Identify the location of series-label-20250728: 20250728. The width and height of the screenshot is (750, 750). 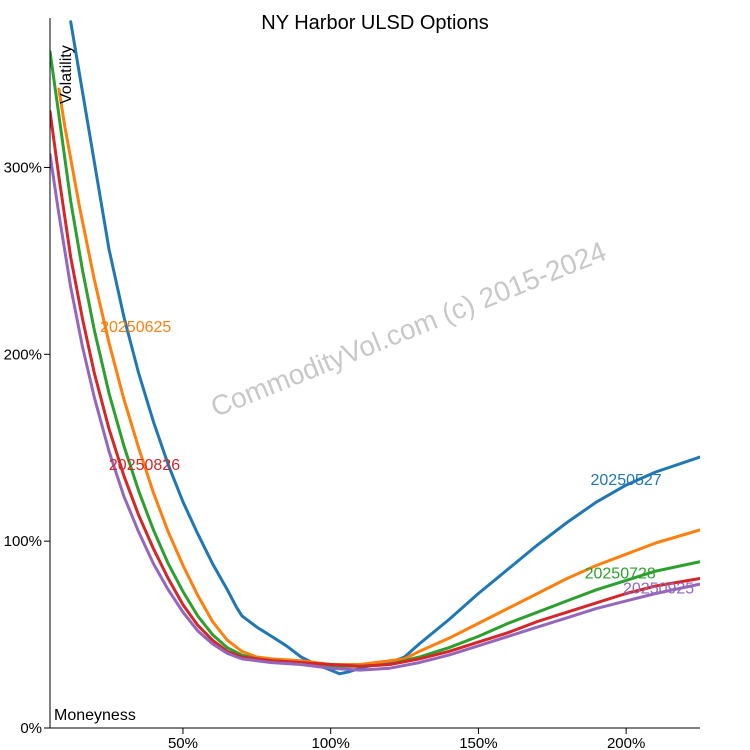
(620, 574).